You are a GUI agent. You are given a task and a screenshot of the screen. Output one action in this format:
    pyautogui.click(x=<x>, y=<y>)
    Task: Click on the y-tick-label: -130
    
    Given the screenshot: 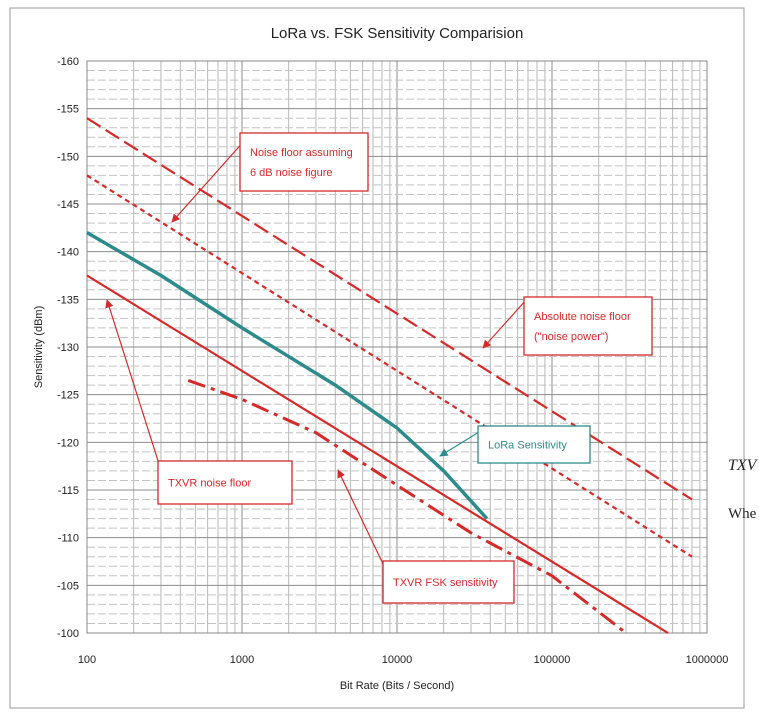 What is the action you would take?
    pyautogui.click(x=68, y=348)
    